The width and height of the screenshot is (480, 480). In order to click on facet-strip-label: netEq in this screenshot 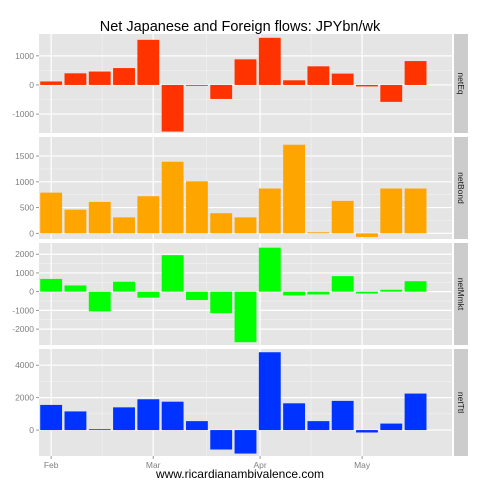, I will do `click(461, 83)`.